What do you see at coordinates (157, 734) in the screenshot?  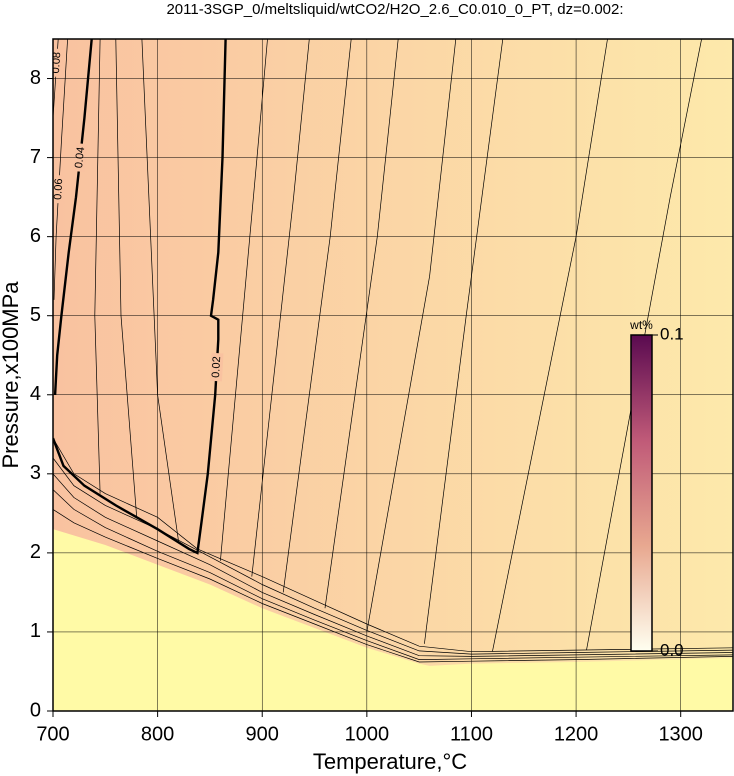 I see `x-tick-label: 800` at bounding box center [157, 734].